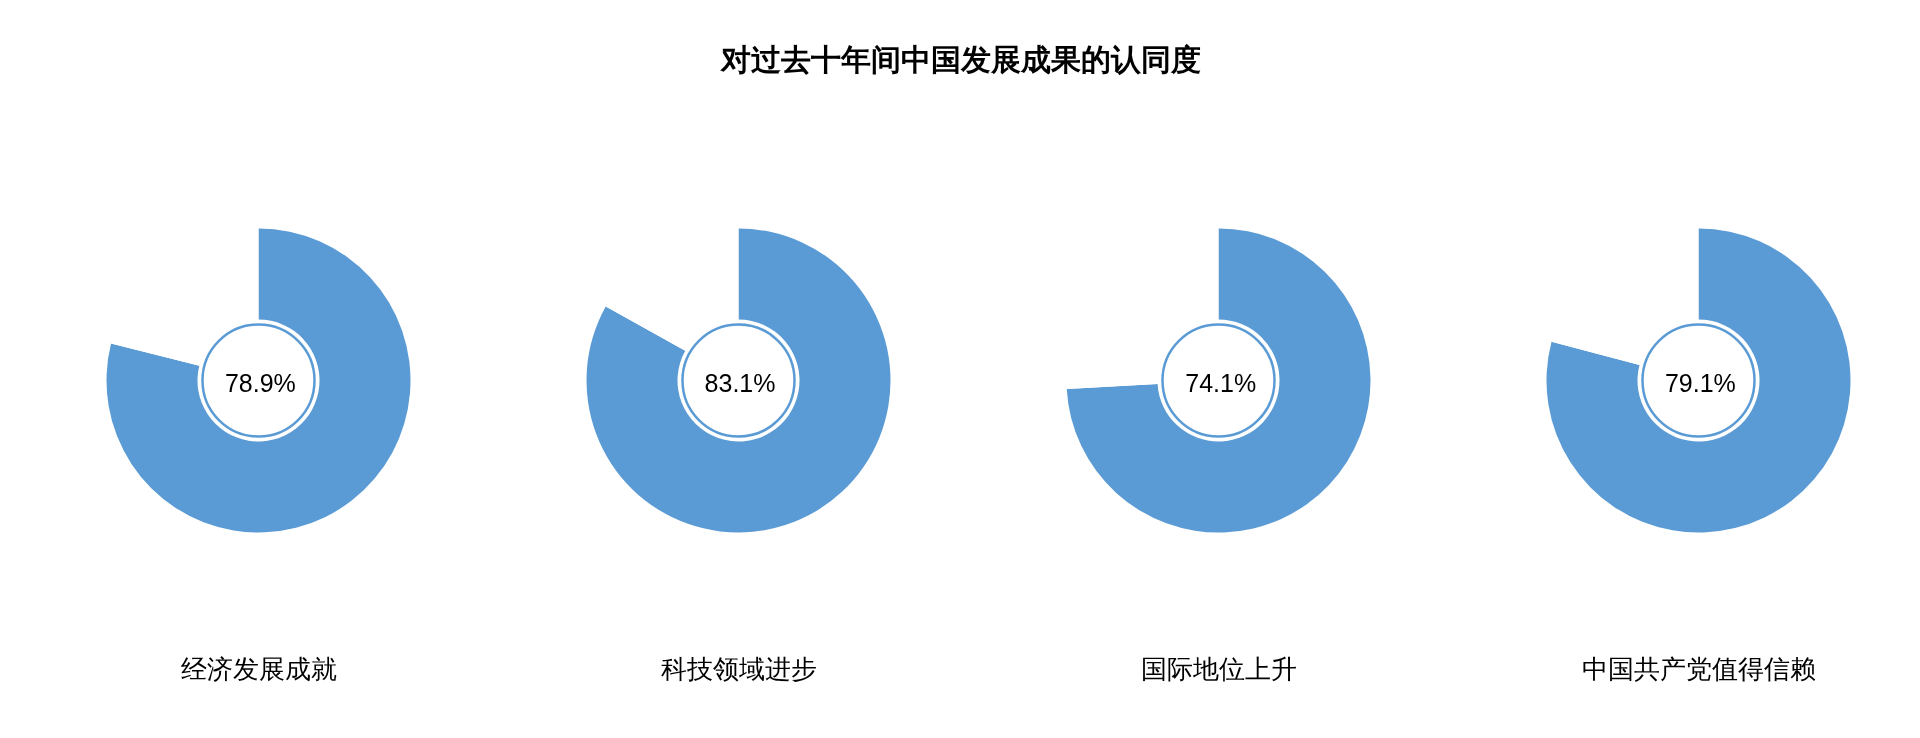  What do you see at coordinates (1700, 382) in the screenshot?
I see `data-label: 79.1%` at bounding box center [1700, 382].